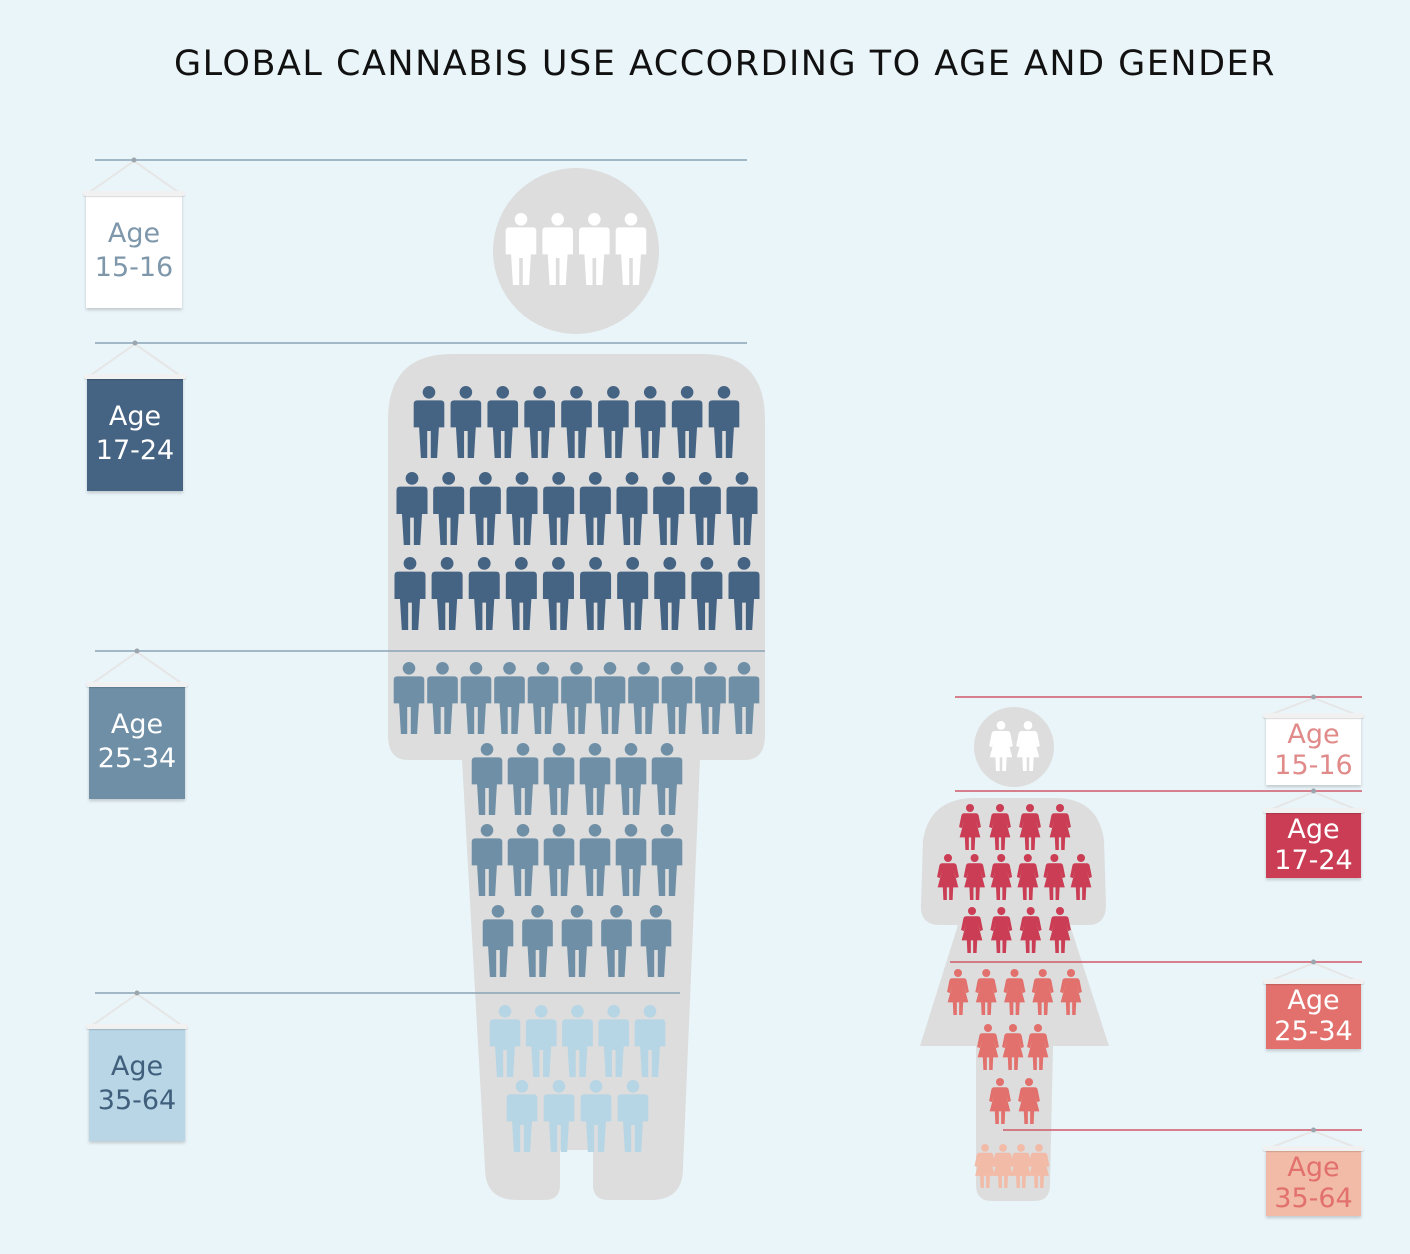 The image size is (1410, 1254). What do you see at coordinates (1313, 1181) in the screenshot?
I see `female-age-35-64-banner: Age 35-64` at bounding box center [1313, 1181].